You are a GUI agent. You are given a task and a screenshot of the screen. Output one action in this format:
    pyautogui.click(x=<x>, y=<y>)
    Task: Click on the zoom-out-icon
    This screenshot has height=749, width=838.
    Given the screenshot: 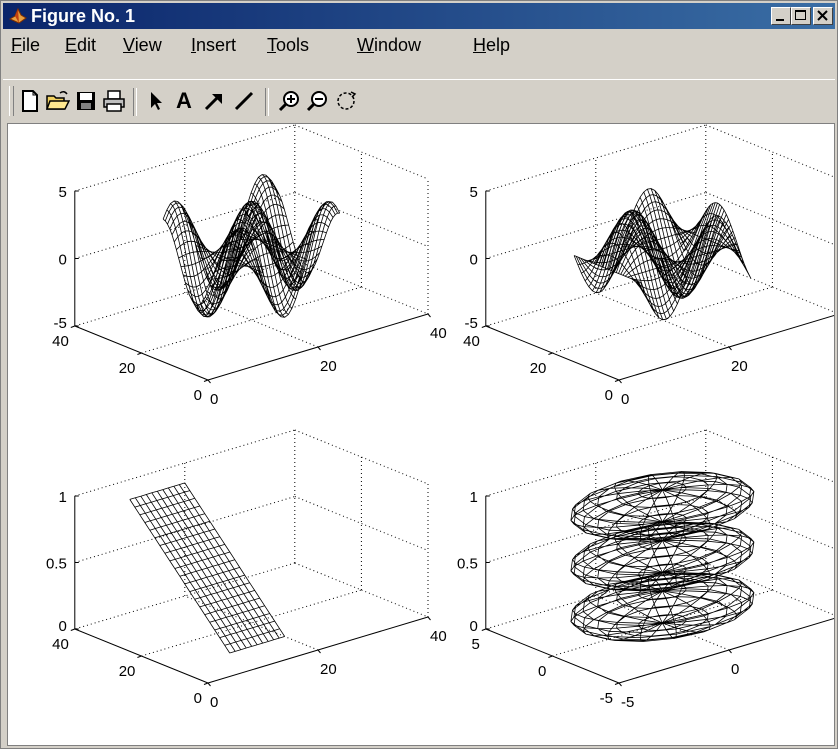 What is the action you would take?
    pyautogui.click(x=316, y=101)
    